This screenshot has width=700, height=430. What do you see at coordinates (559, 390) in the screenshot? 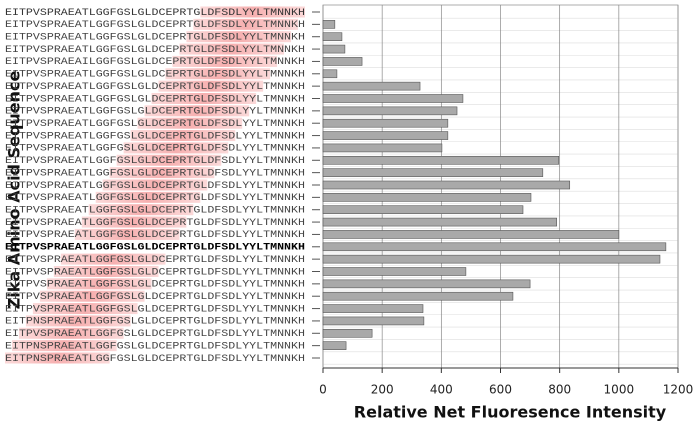
I see `x-tick-label: 800` at bounding box center [559, 390].